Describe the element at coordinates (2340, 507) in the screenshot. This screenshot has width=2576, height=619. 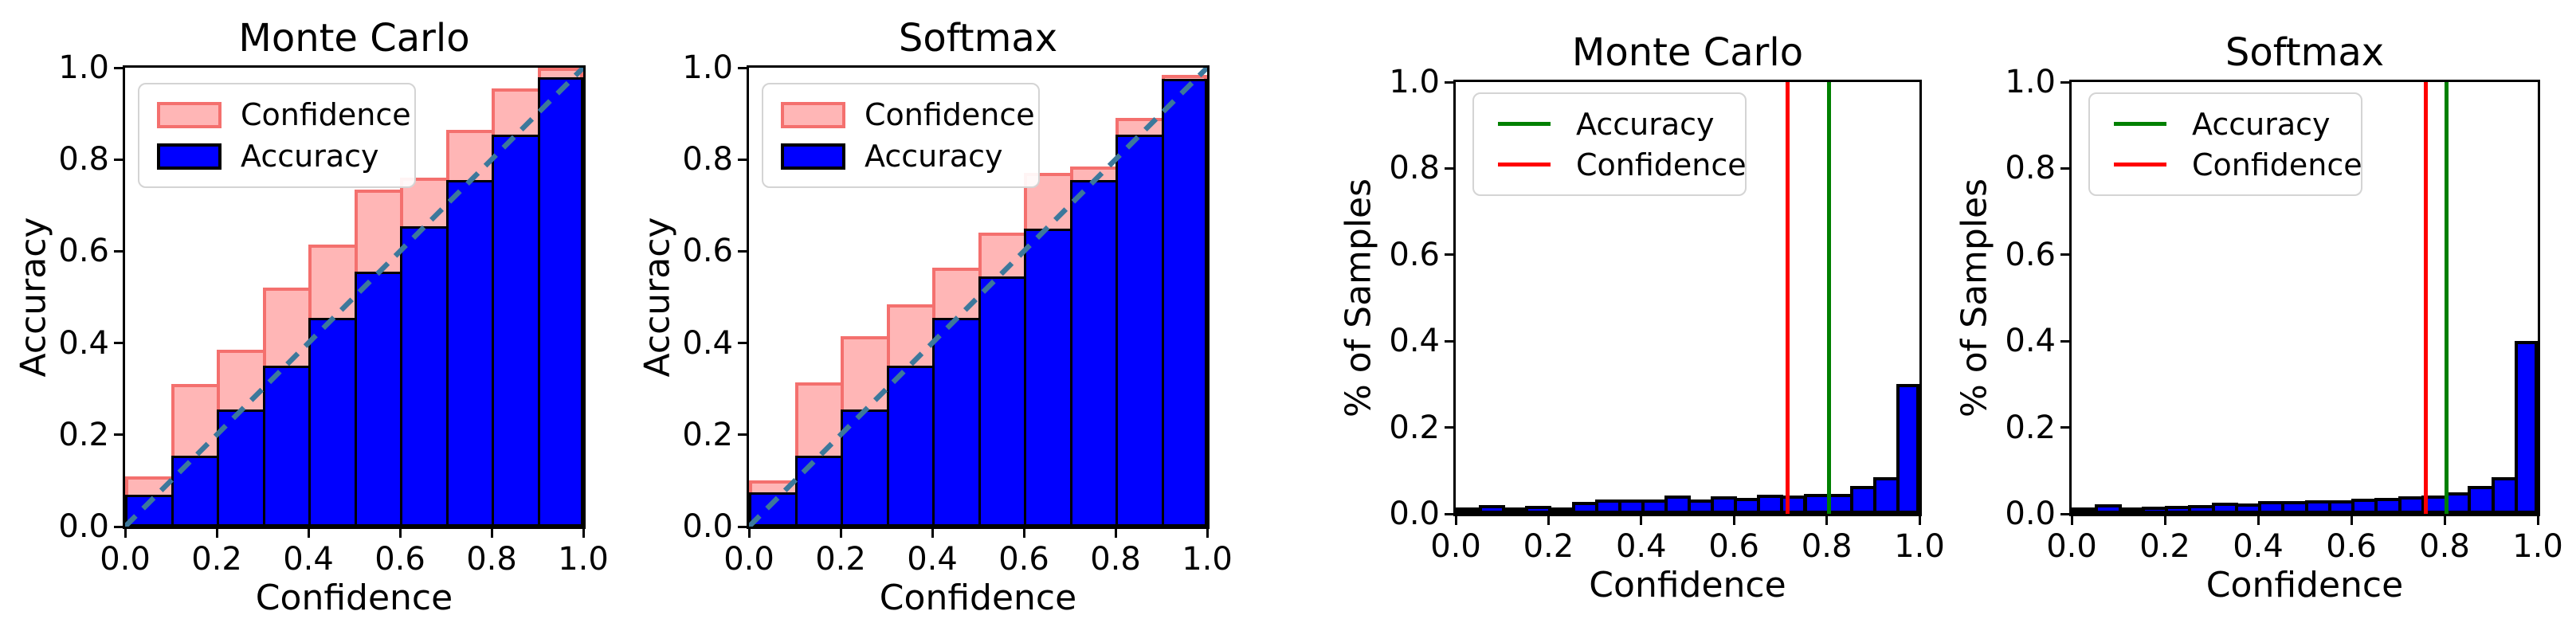
I see `softmax-histogram-bar--of-samples-11` at that location.